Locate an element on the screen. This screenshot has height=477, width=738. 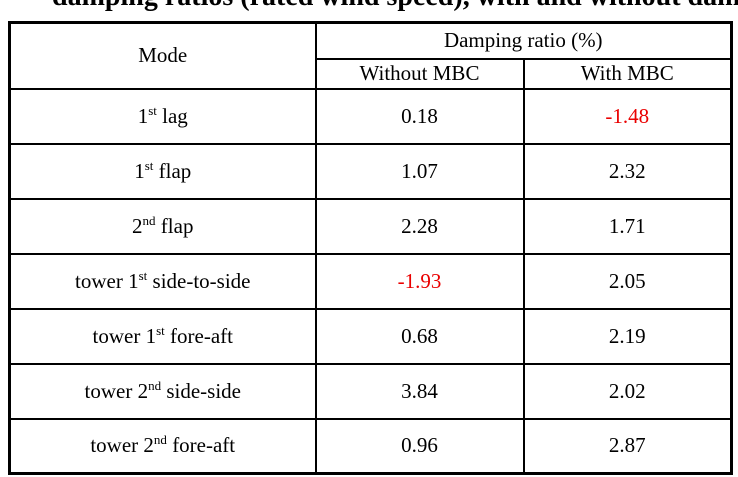
table-row: tower 1st side-to-side -1.93 2.05 is located at coordinates (370, 281).